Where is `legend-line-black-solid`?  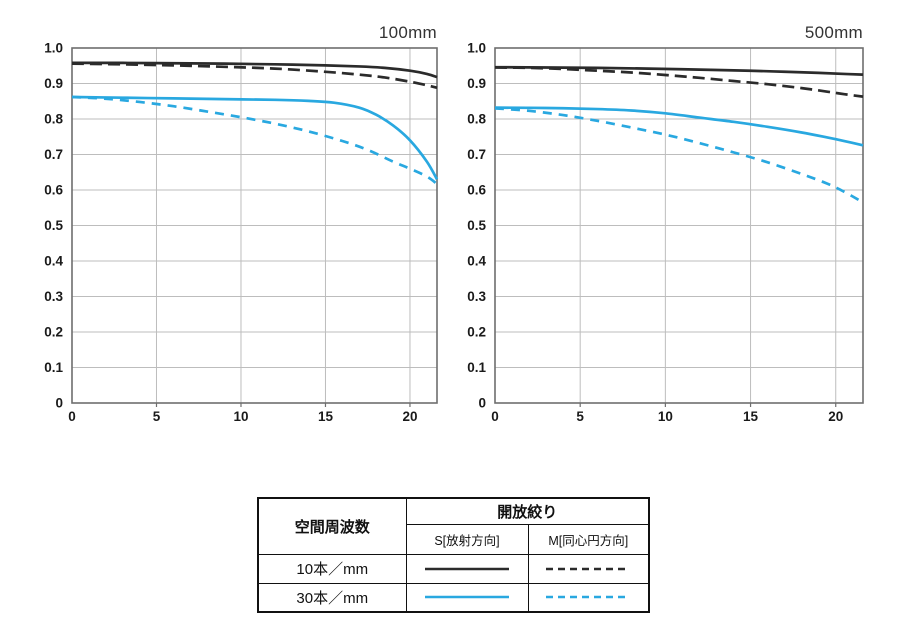 legend-line-black-solid is located at coordinates (467, 568).